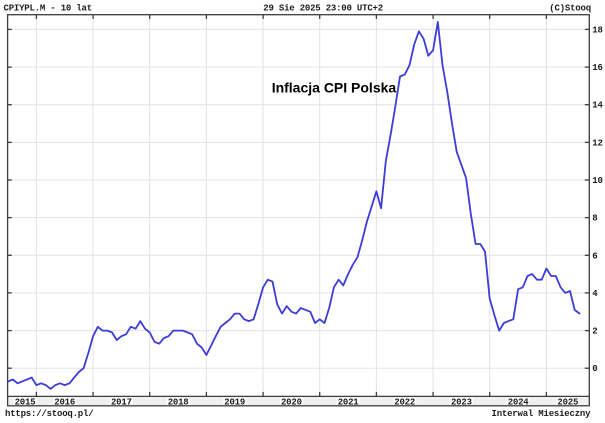 The width and height of the screenshot is (605, 423). What do you see at coordinates (594, 219) in the screenshot?
I see `svg-text: 8` at bounding box center [594, 219].